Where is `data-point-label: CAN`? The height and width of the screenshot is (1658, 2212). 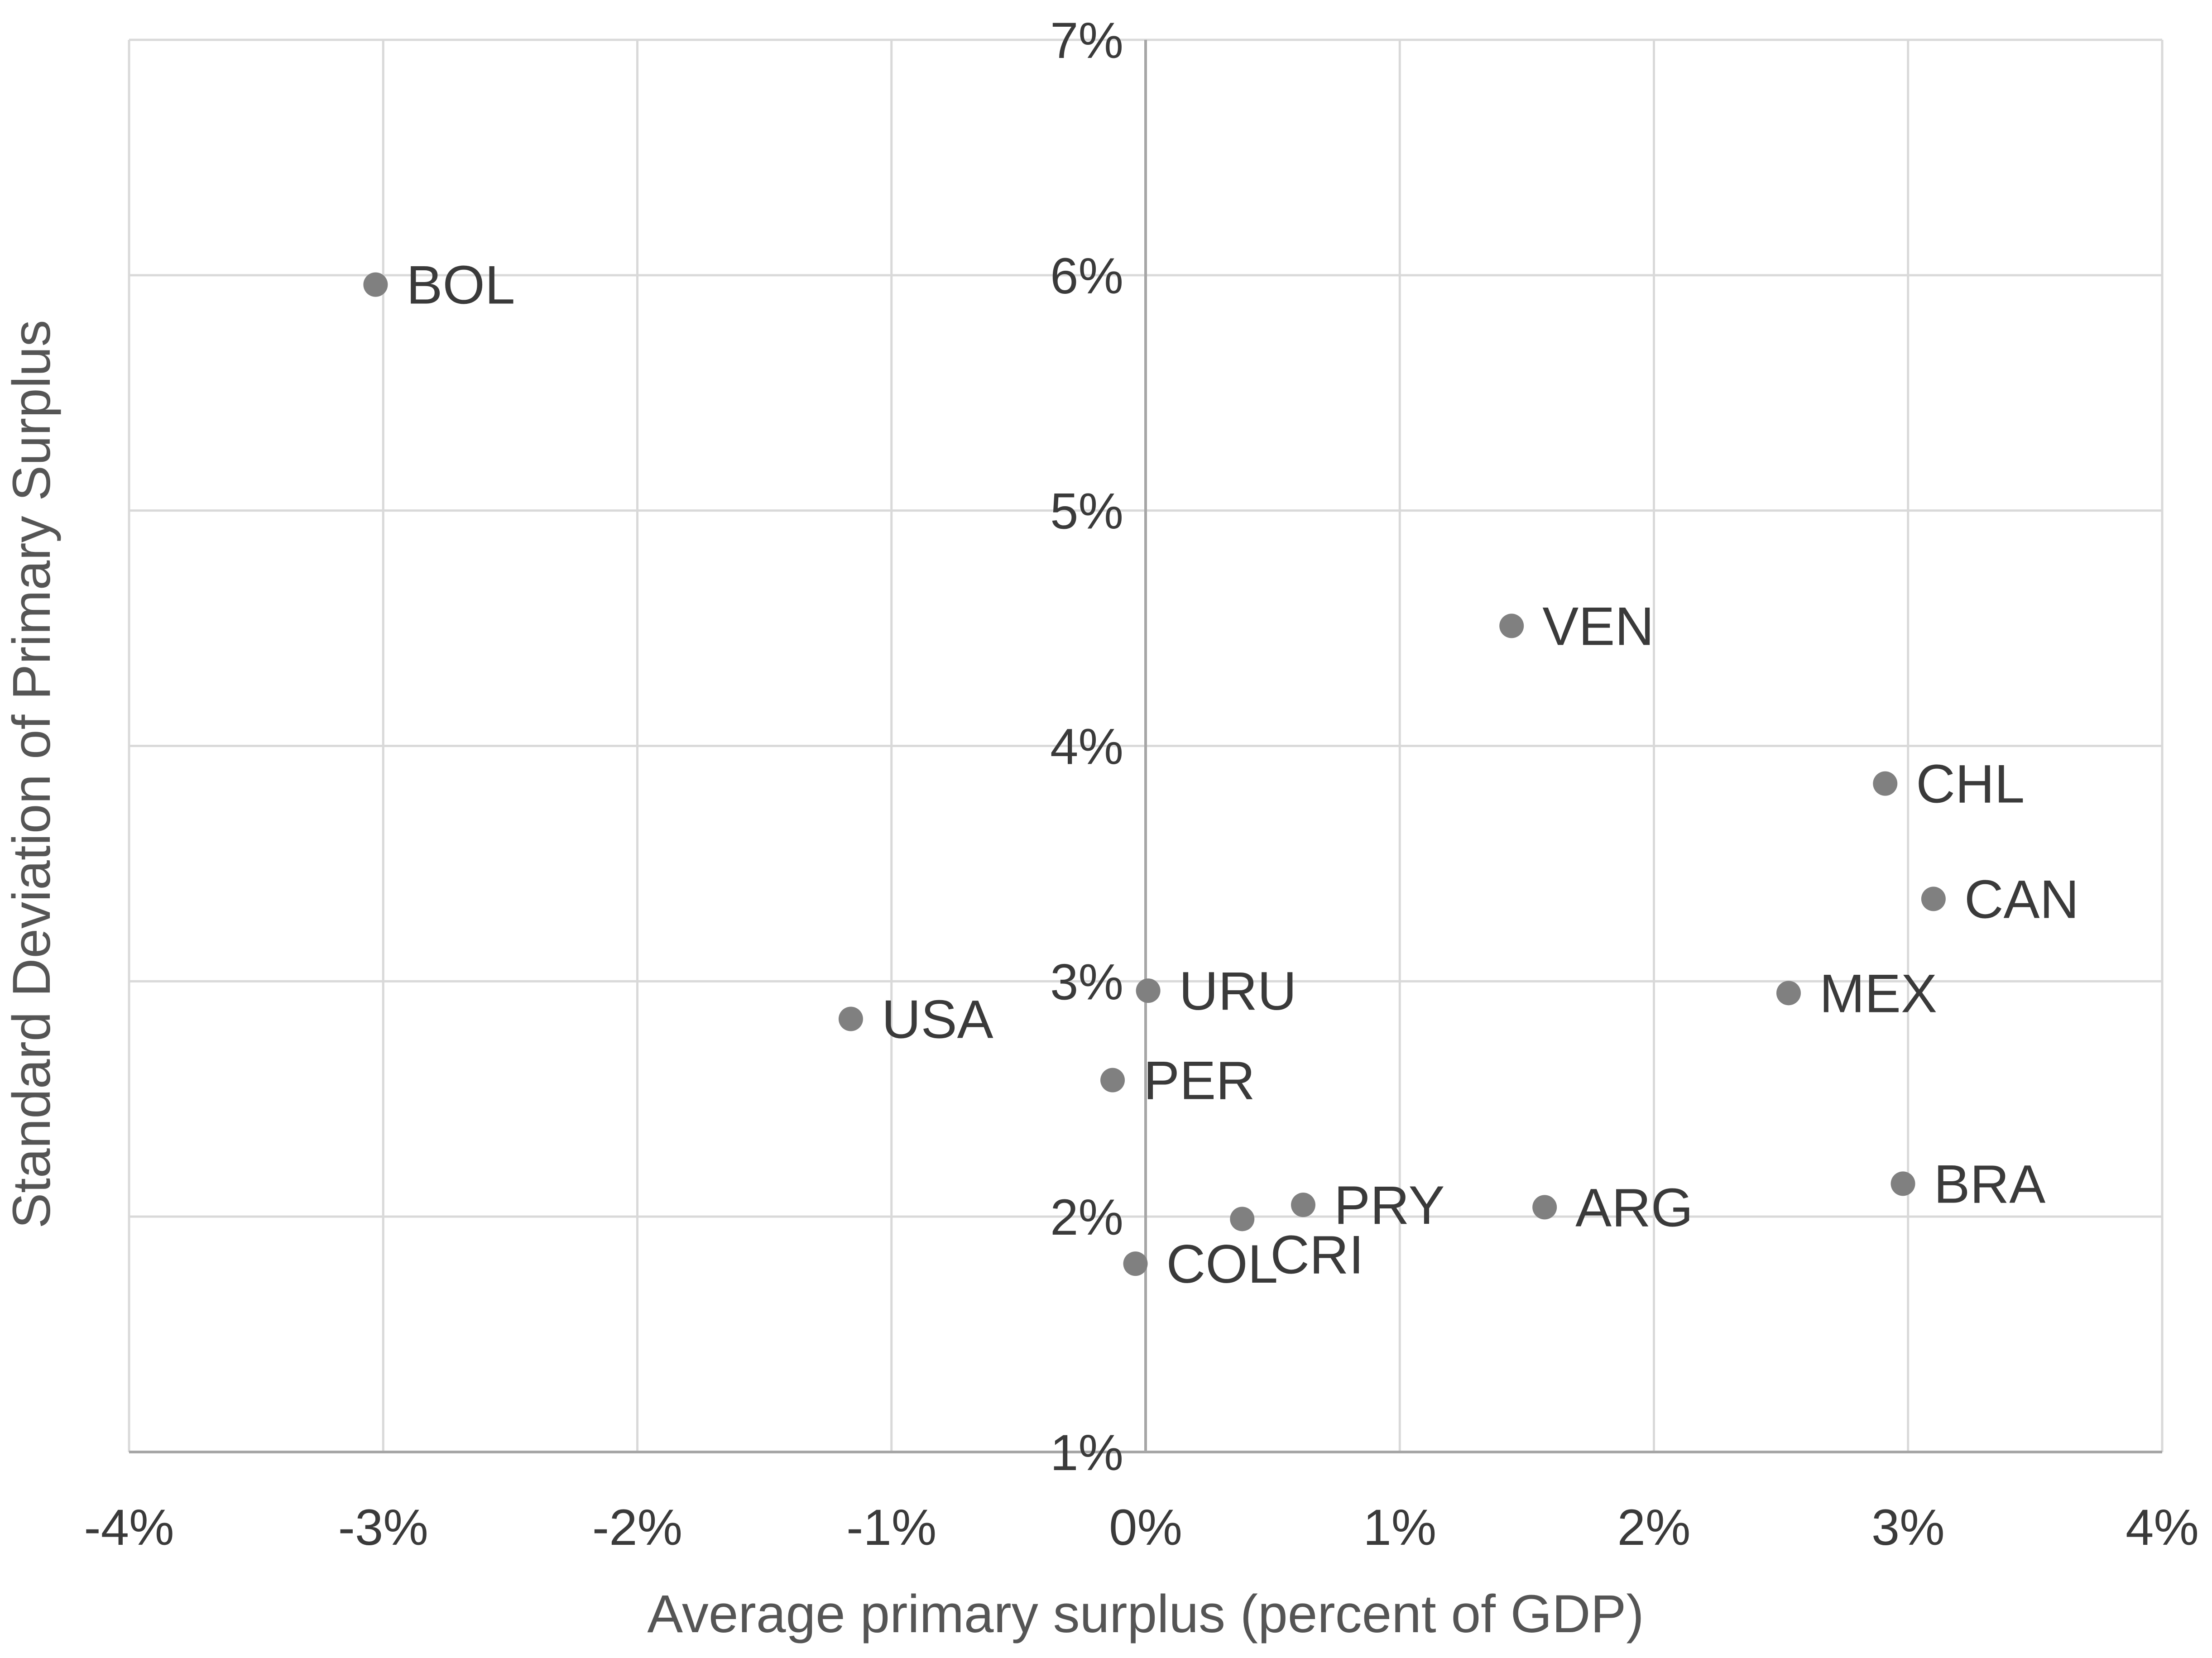 data-point-label: CAN is located at coordinates (2021, 899).